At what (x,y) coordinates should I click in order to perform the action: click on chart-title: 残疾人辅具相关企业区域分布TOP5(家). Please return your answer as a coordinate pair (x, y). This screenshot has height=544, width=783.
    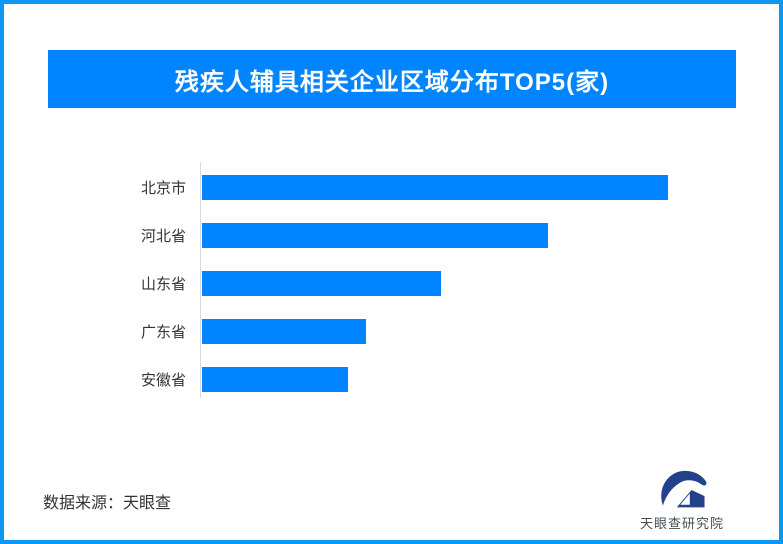
    Looking at the image, I should click on (392, 82).